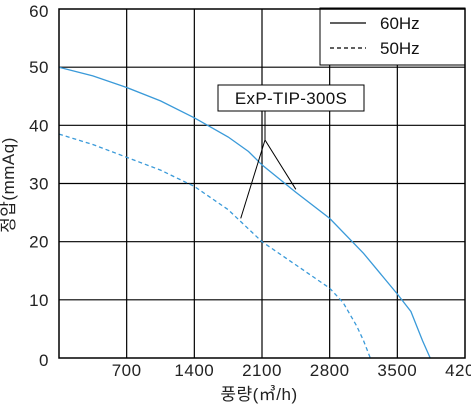 This screenshot has height=406, width=471. Describe the element at coordinates (330, 370) in the screenshot. I see `x-tick-label: 2800` at that location.